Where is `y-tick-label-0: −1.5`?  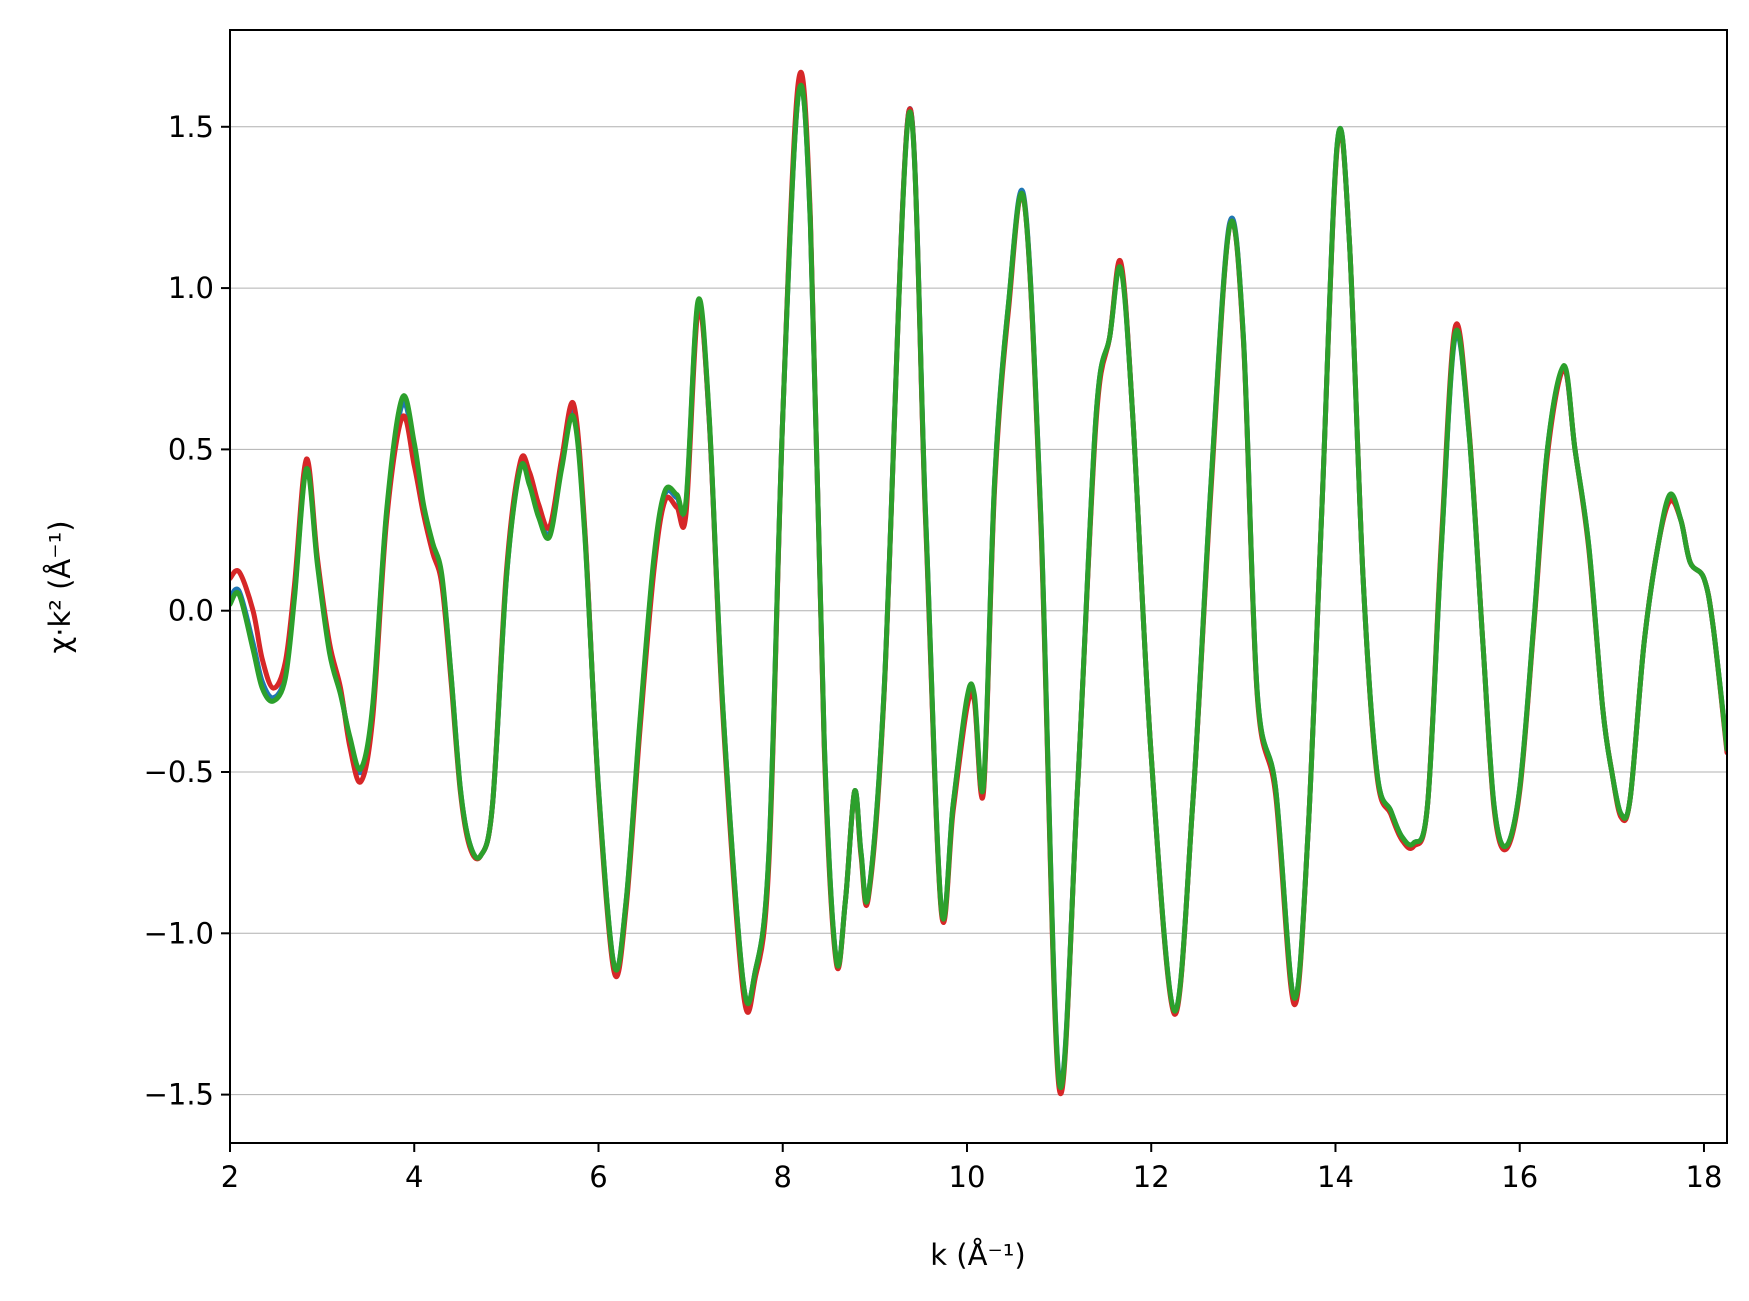
y-tick-label-0: −1.5 is located at coordinates (179, 1095).